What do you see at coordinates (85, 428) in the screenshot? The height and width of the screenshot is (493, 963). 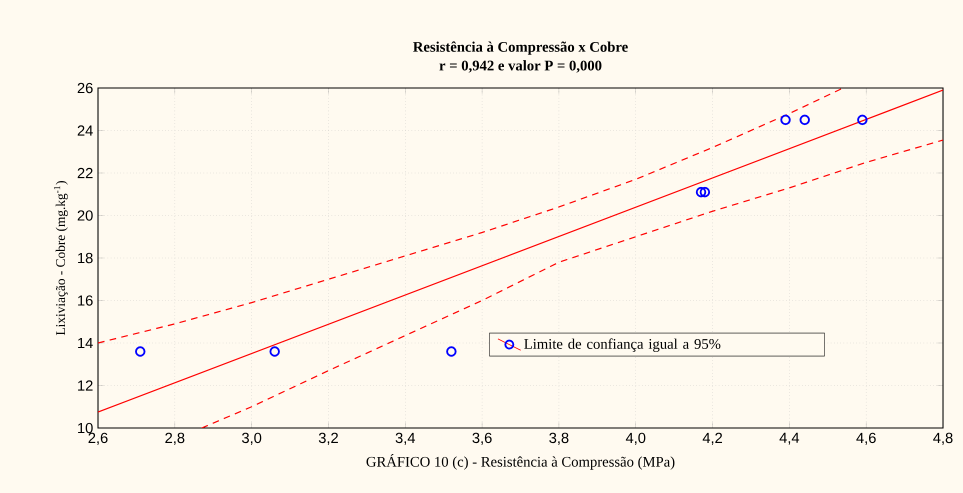 I see `y-tick-label: 10` at bounding box center [85, 428].